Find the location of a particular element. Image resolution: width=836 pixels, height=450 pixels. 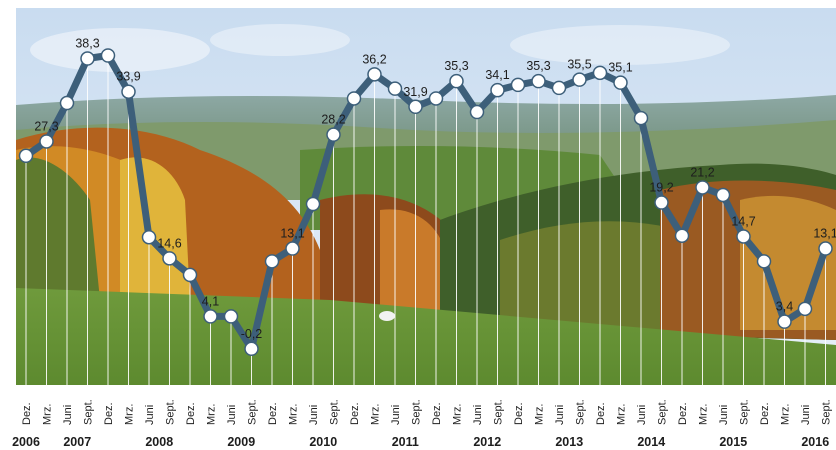

data-label: 33,9 is located at coordinates (128, 77).